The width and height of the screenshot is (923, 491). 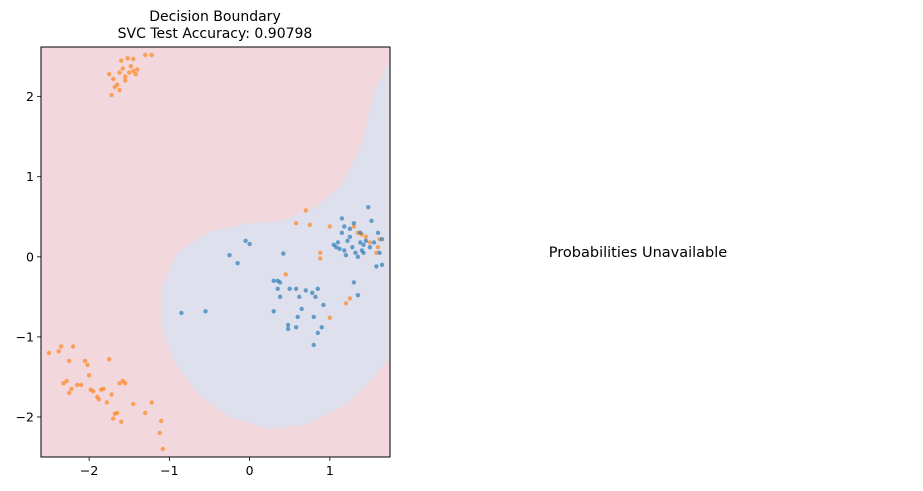 I want to click on y-tick-label: −2, so click(x=25, y=416).